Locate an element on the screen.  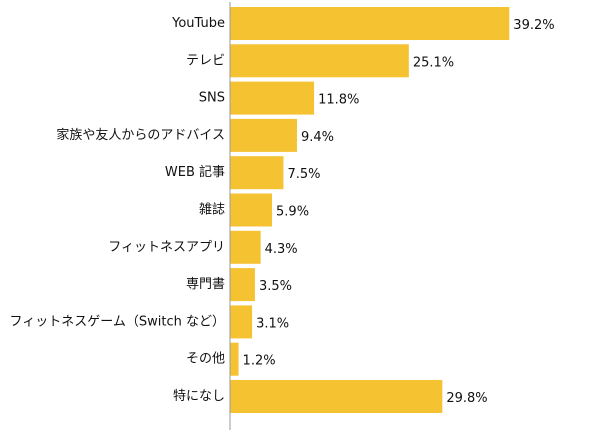
value-label: 11.8% is located at coordinates (338, 100).